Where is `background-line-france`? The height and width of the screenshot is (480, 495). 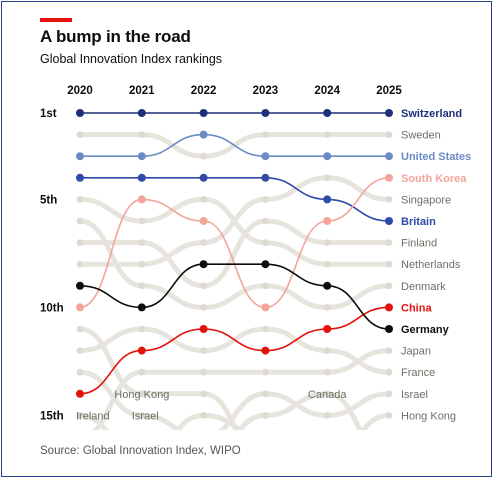 background-line-france is located at coordinates (234, 350).